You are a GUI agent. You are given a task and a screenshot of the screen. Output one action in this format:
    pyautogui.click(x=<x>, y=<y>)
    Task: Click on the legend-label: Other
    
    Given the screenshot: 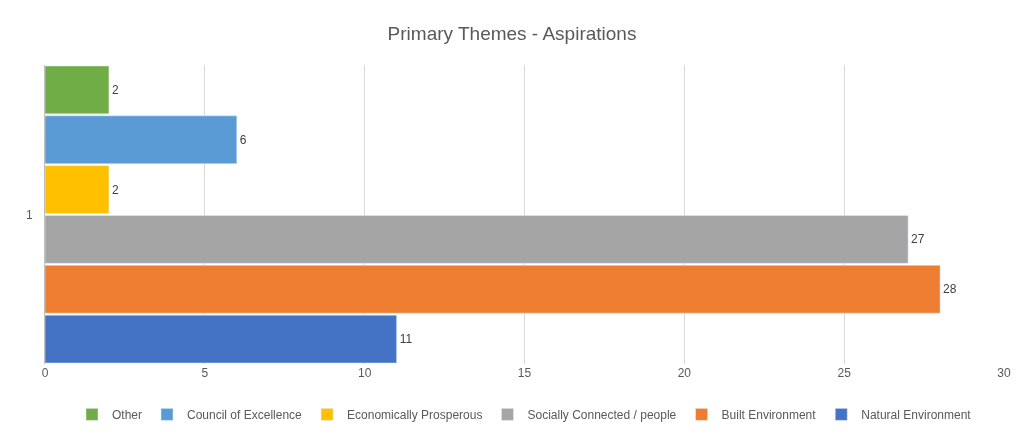 What is the action you would take?
    pyautogui.click(x=127, y=415)
    